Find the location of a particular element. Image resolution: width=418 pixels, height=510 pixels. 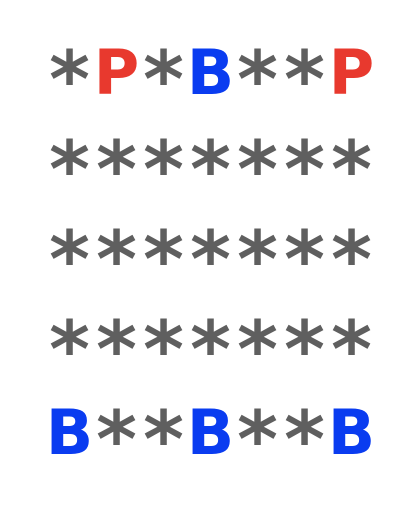

board-row: B * * B * * B is located at coordinates (210, 441).